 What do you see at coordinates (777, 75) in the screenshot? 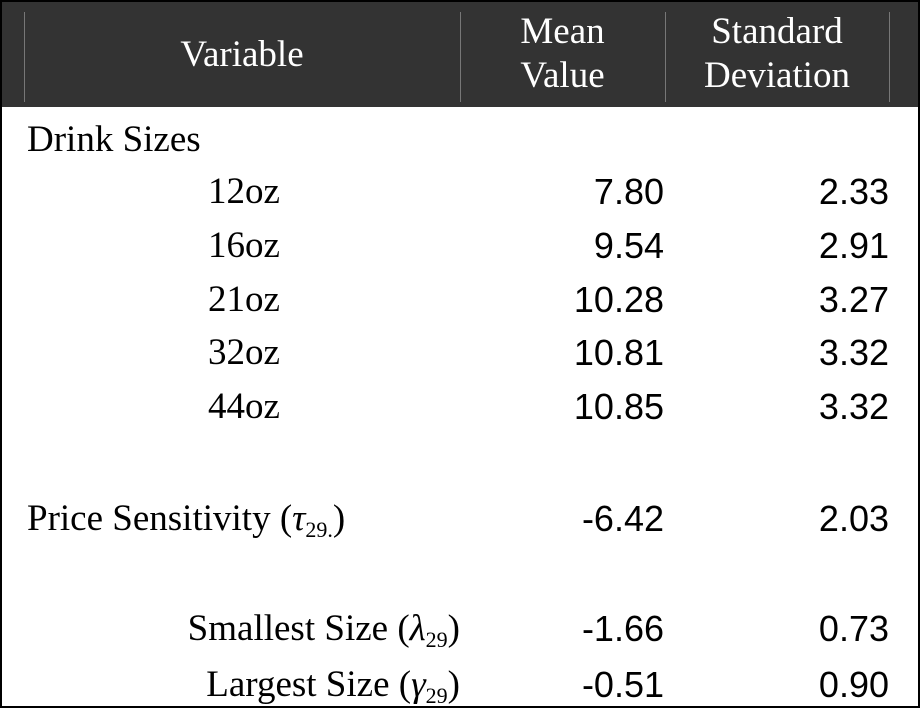
I see `header-text: Deviation` at bounding box center [777, 75].